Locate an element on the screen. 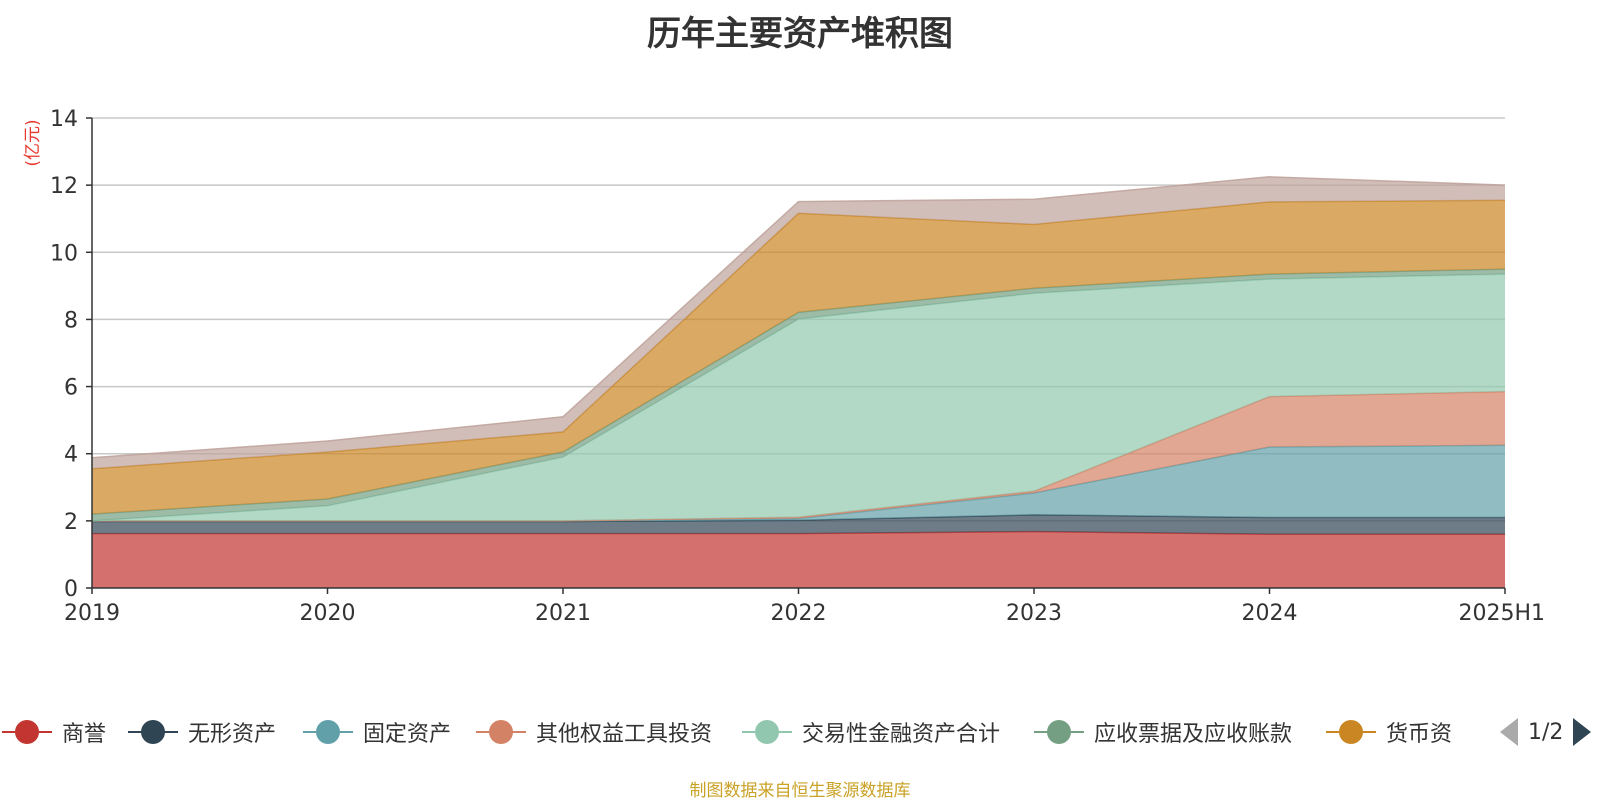  x-tick-label: 2021 is located at coordinates (563, 613).